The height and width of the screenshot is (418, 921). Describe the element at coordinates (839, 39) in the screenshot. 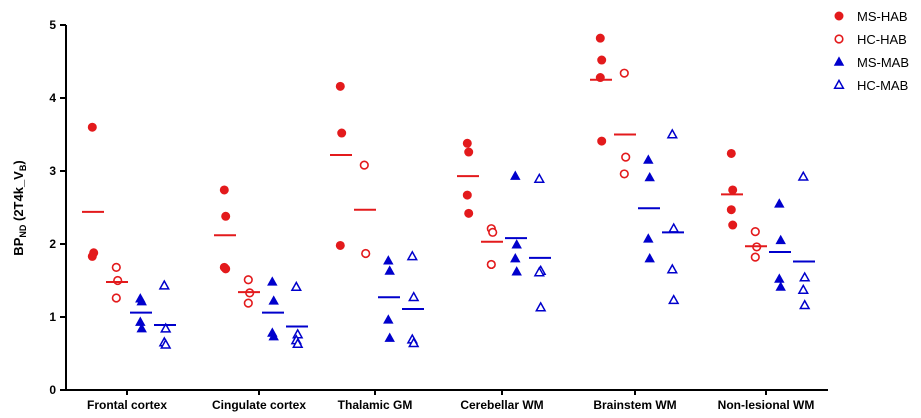

I see `legend-marker-hc-hab` at that location.